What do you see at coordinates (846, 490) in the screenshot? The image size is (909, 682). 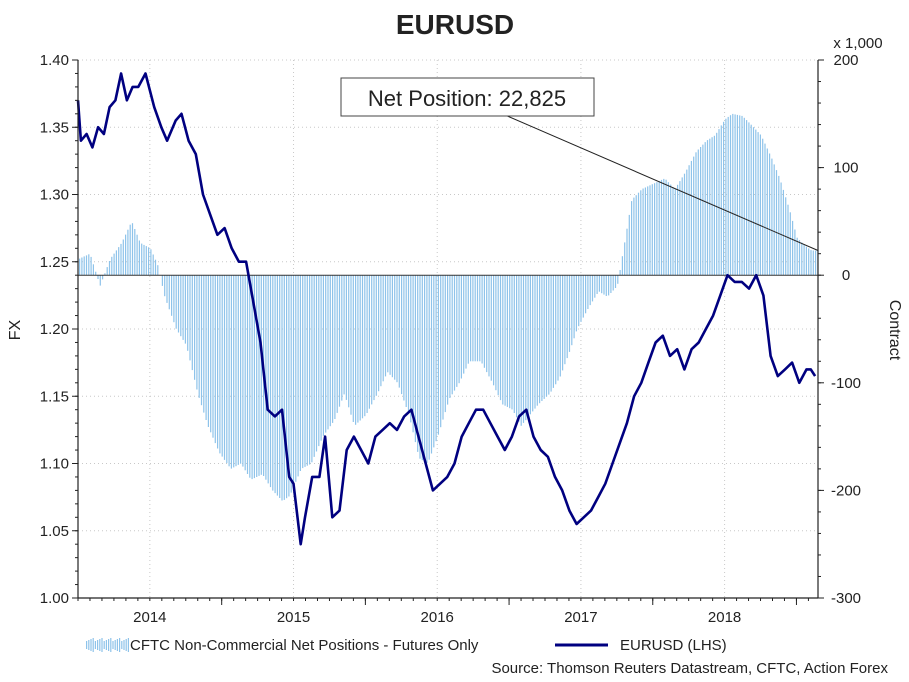 I see `right-tick-label: -200` at bounding box center [846, 490].